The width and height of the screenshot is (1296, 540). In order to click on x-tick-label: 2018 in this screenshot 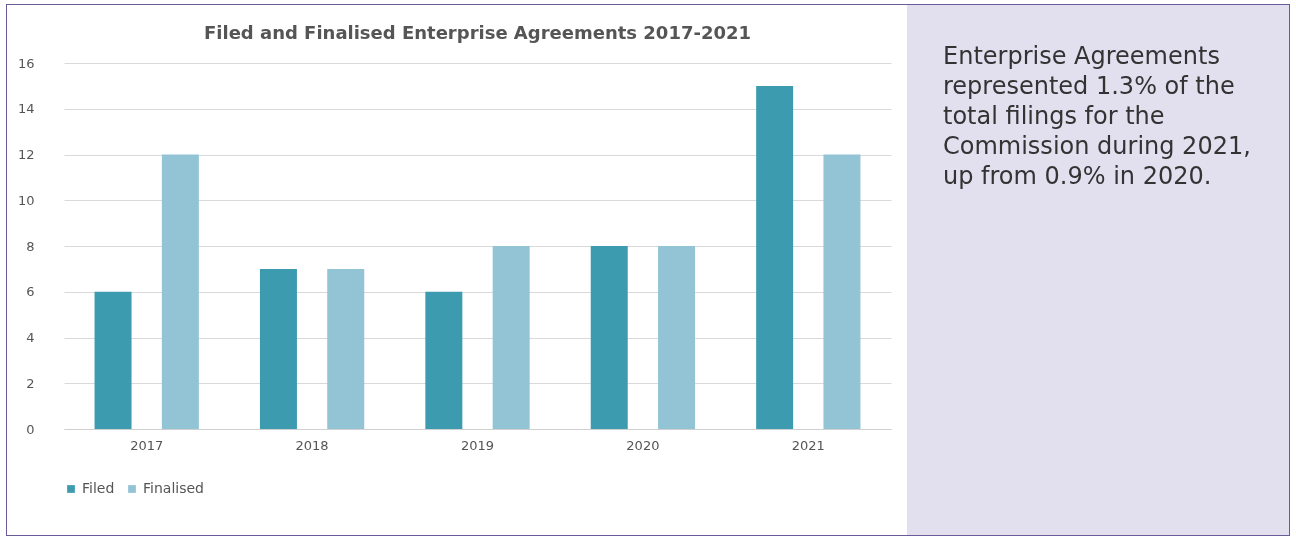, I will do `click(312, 445)`.